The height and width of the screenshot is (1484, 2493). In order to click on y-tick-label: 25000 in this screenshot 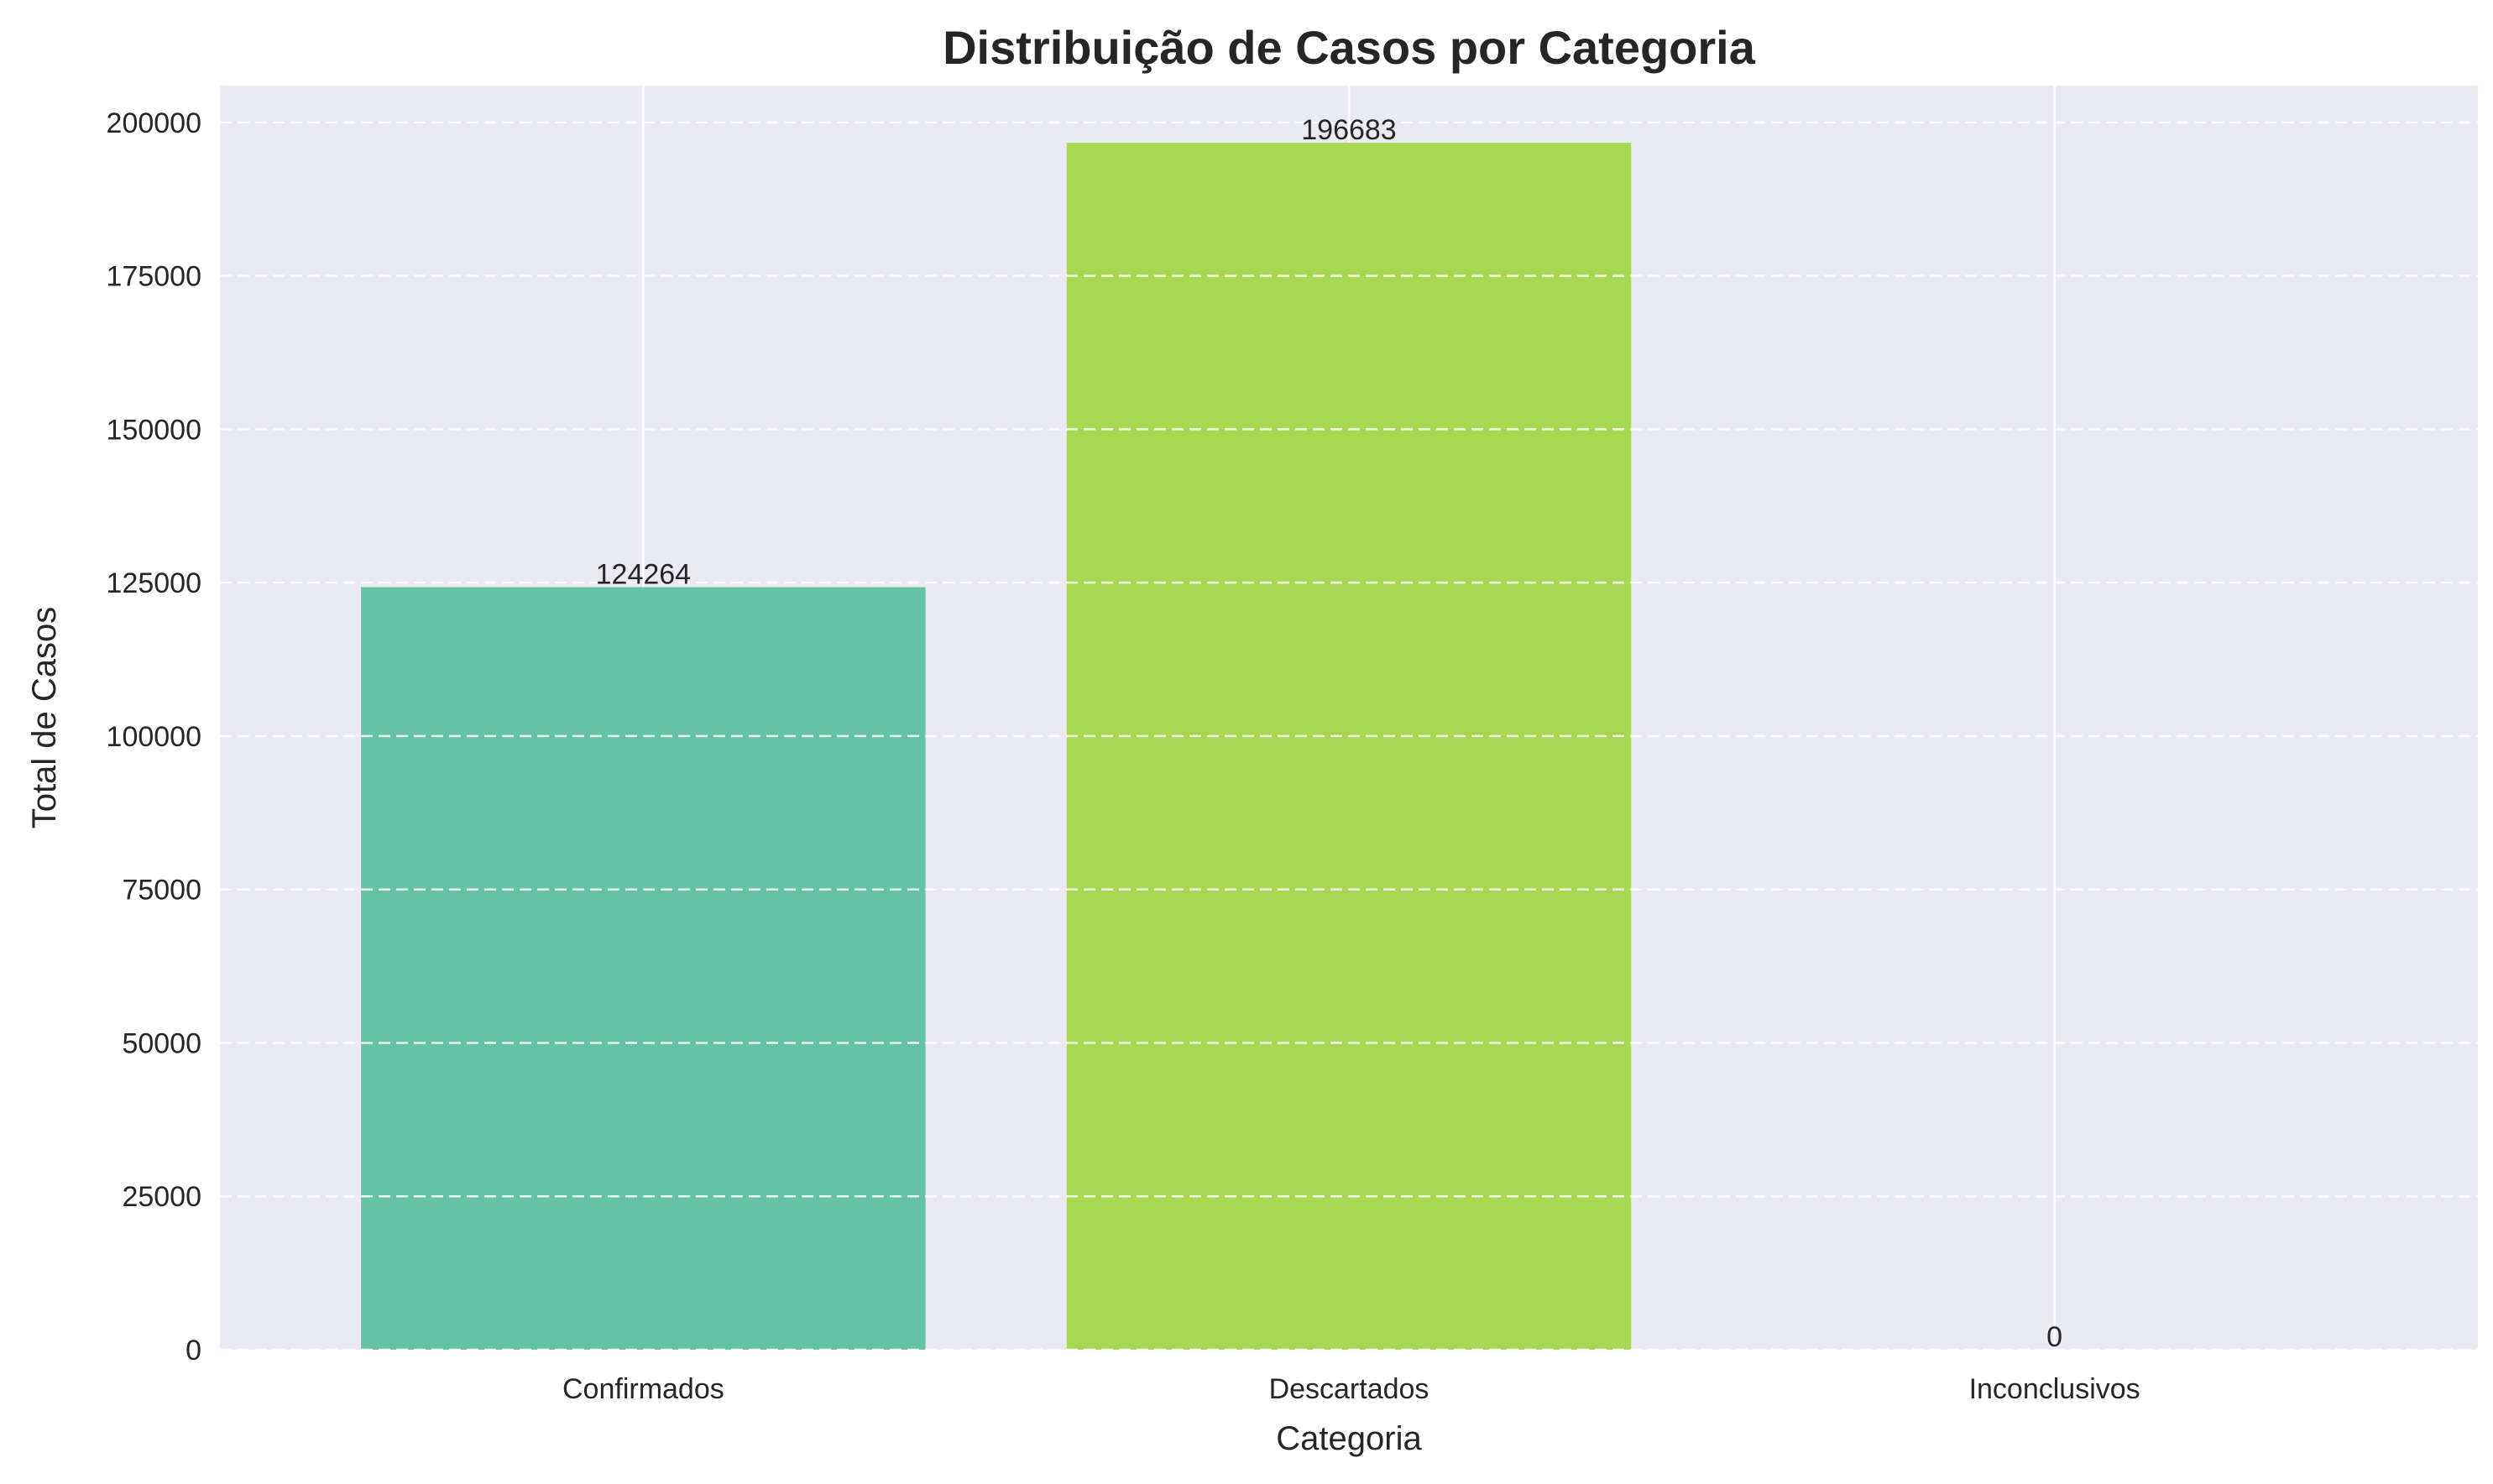, I will do `click(161, 1197)`.